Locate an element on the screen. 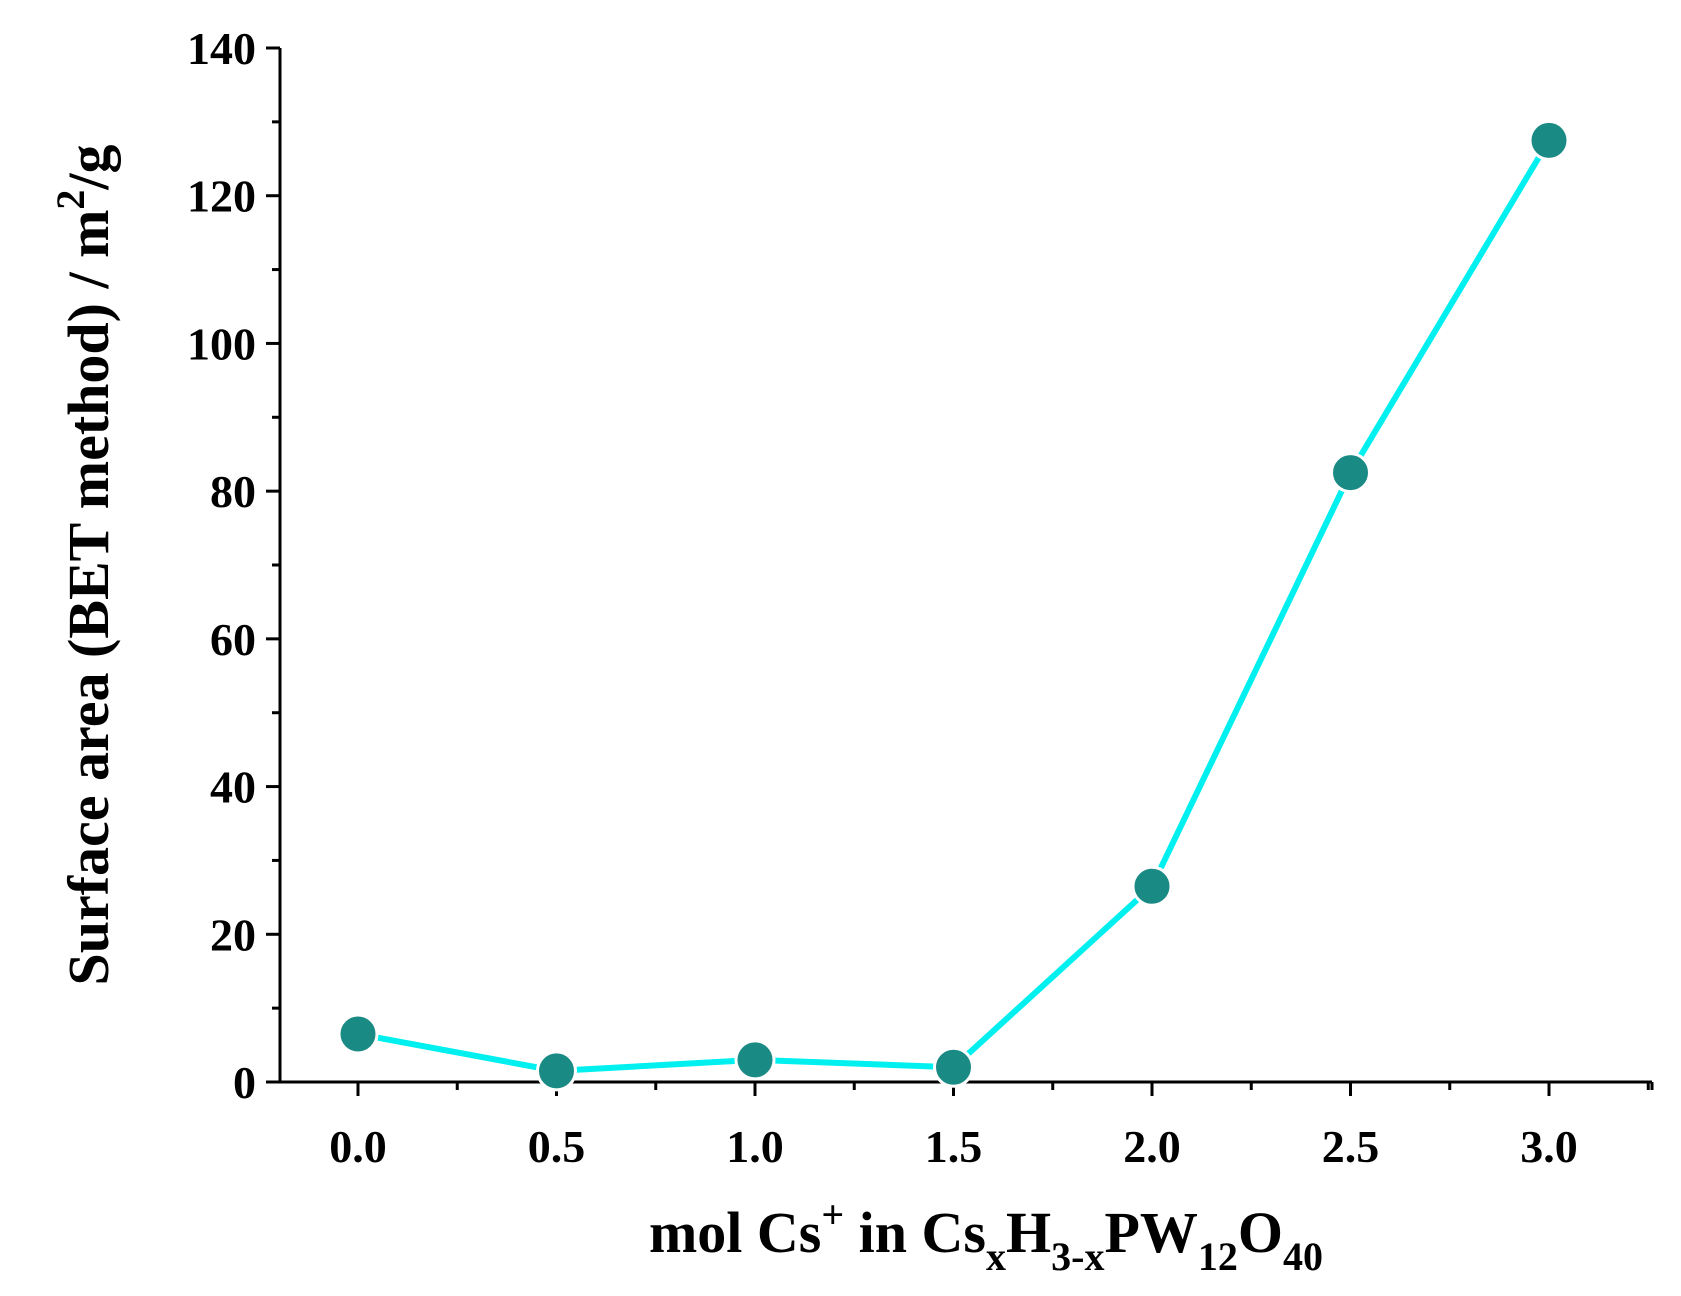 This screenshot has width=1681, height=1296. x-axis-title-sup: + is located at coordinates (832, 1214).